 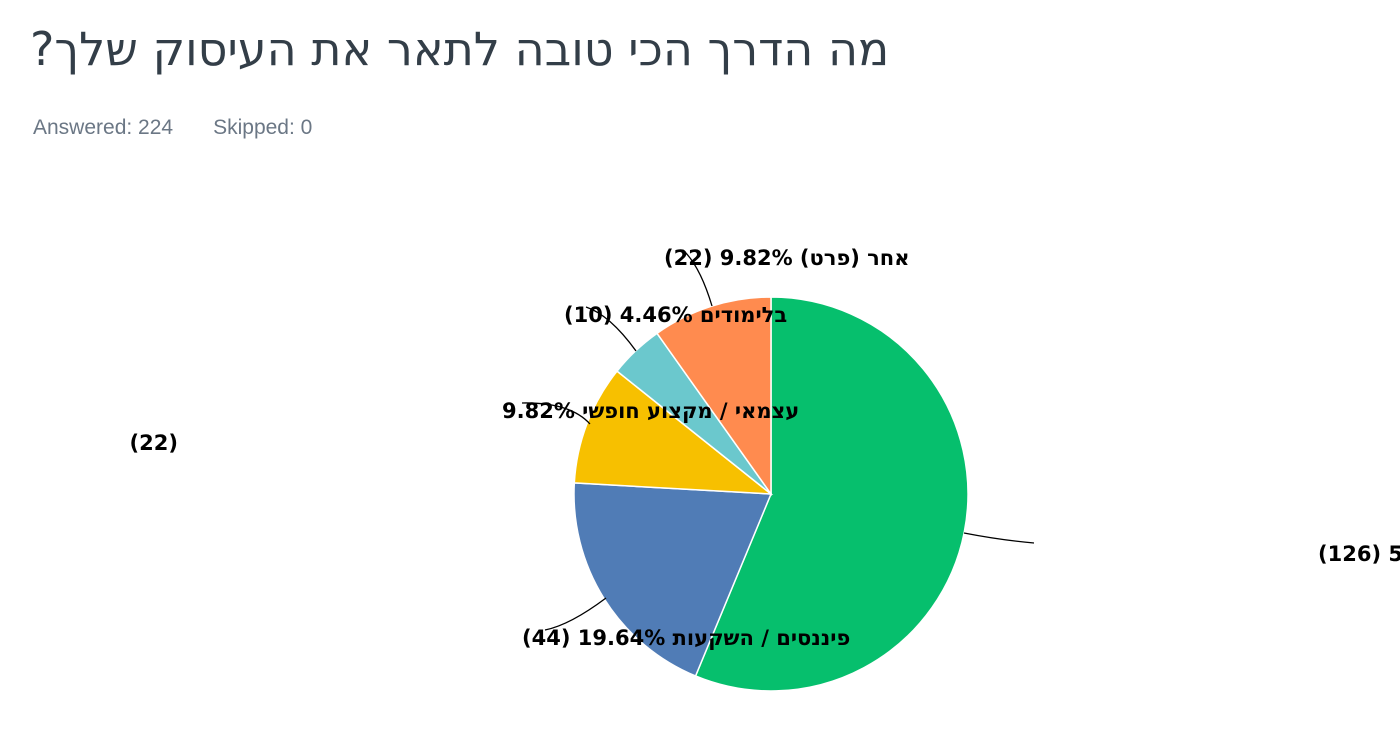 What do you see at coordinates (263, 127) in the screenshot?
I see `skipped-count: Skipped: 0` at bounding box center [263, 127].